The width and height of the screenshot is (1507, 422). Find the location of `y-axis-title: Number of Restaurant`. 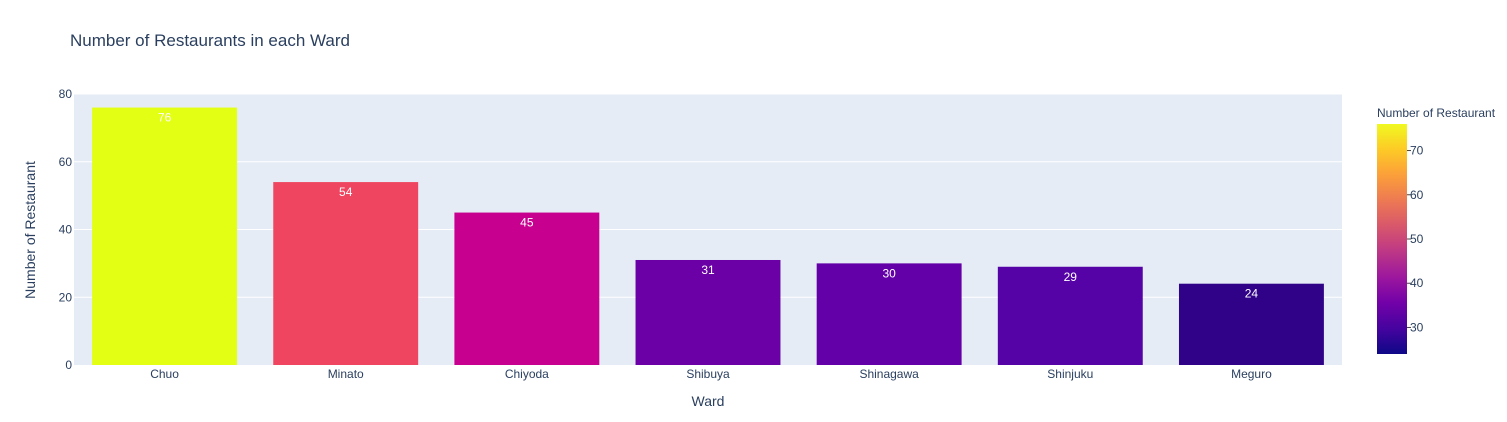

y-axis-title: Number of Restaurant is located at coordinates (30, 230).